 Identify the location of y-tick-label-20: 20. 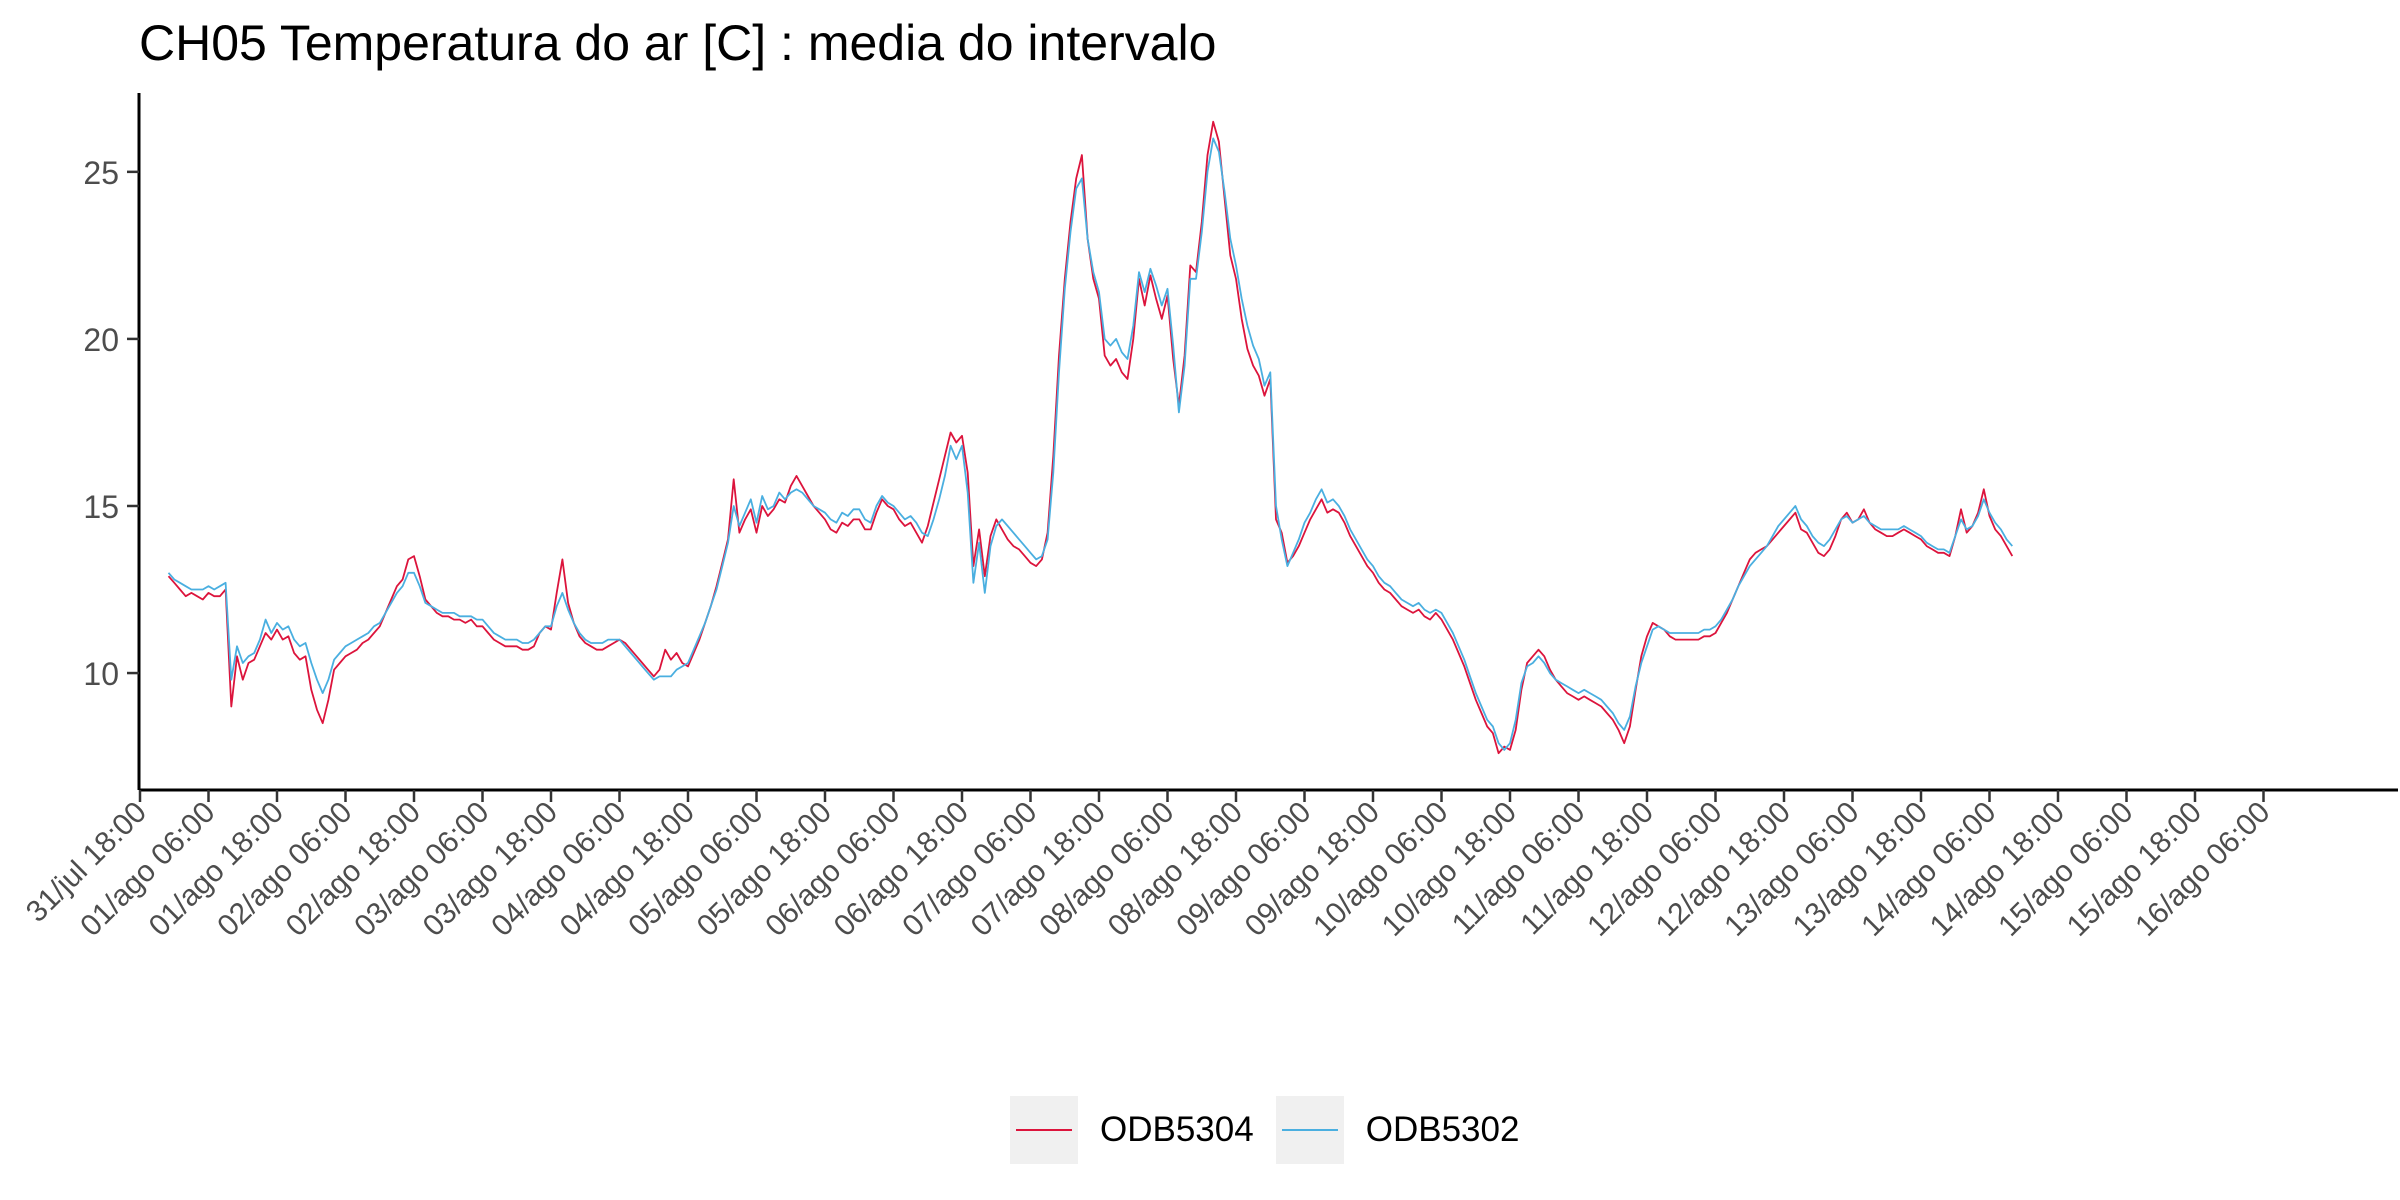
(101, 340).